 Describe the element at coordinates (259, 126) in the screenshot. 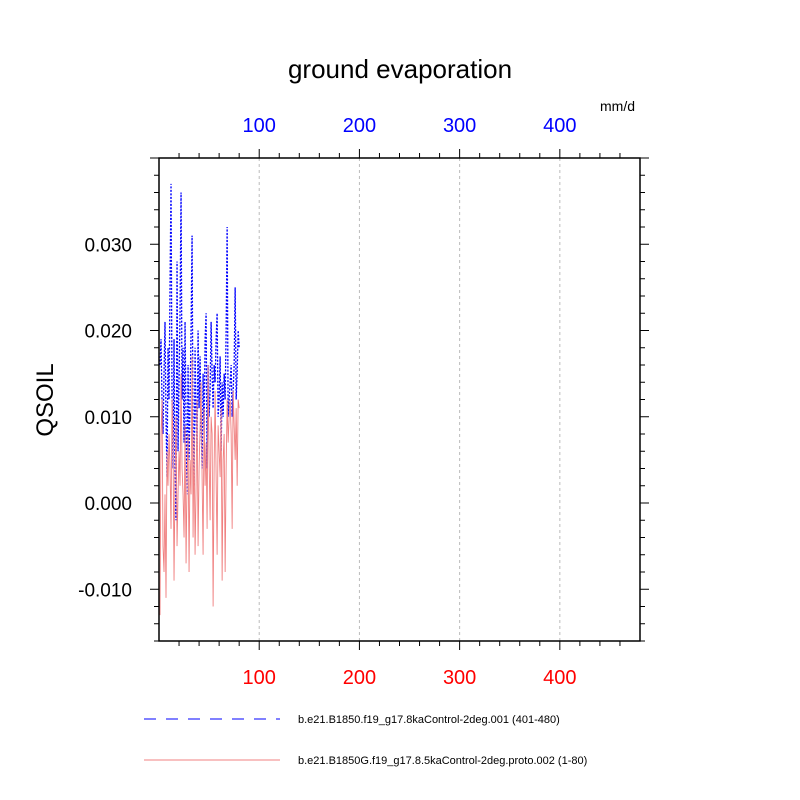

I see `x-tick-label-top: 100` at that location.